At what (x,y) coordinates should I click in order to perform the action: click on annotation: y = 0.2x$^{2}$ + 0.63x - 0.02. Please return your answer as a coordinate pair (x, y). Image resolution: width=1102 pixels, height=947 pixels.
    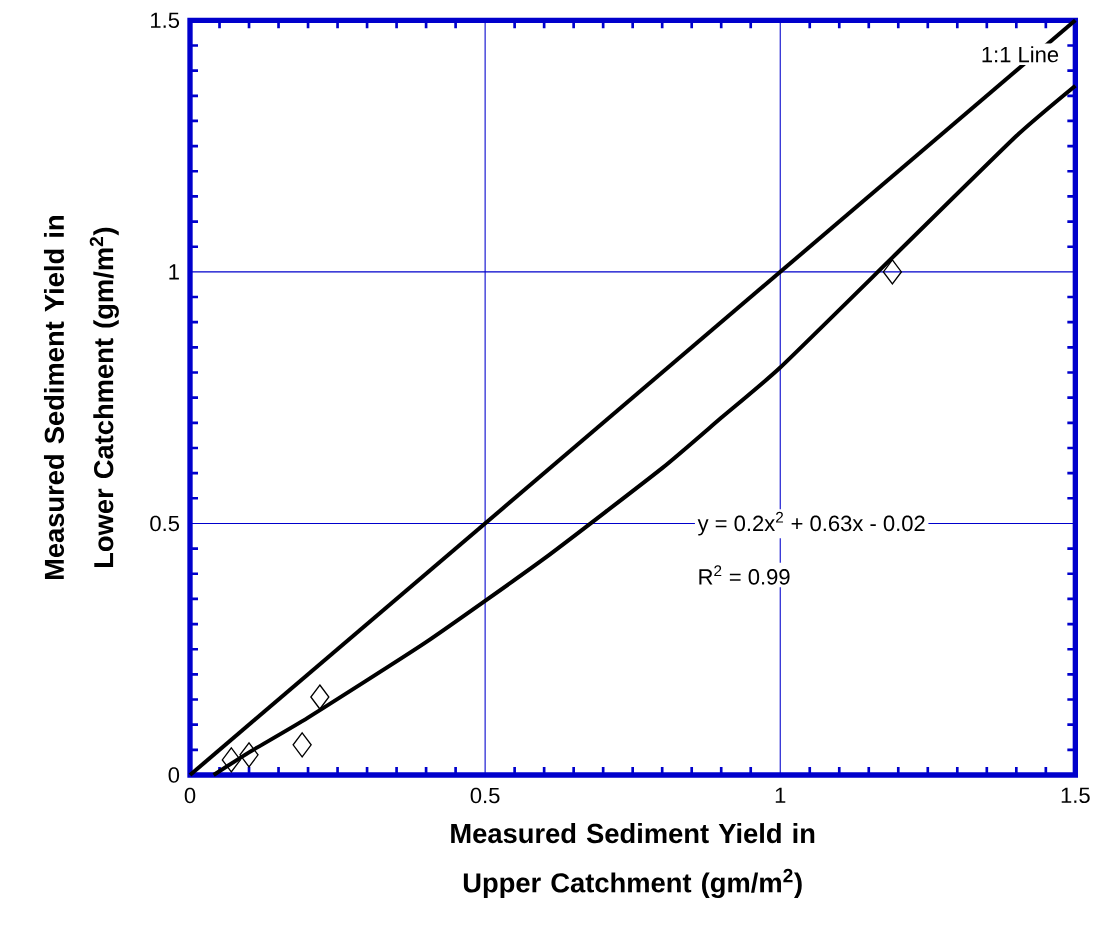
    Looking at the image, I should click on (811, 523).